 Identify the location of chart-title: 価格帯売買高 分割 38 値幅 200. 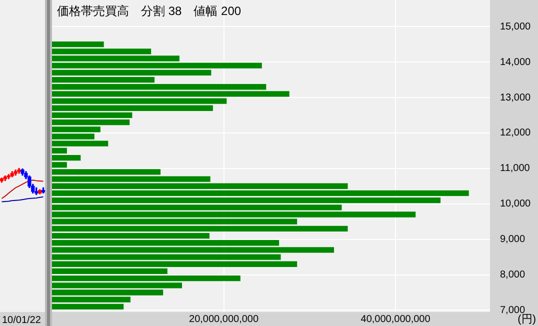
(149, 11).